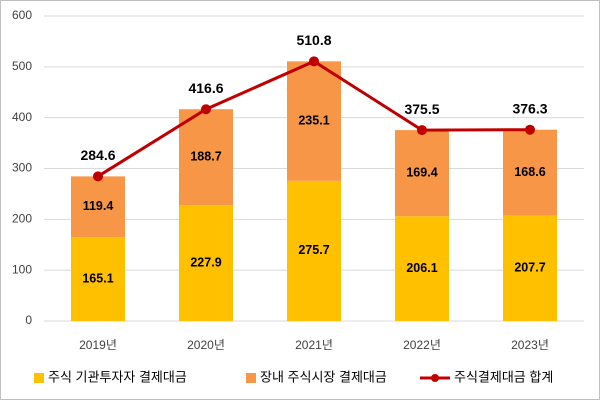  I want to click on x-tick-label: 2019년, so click(98, 345).